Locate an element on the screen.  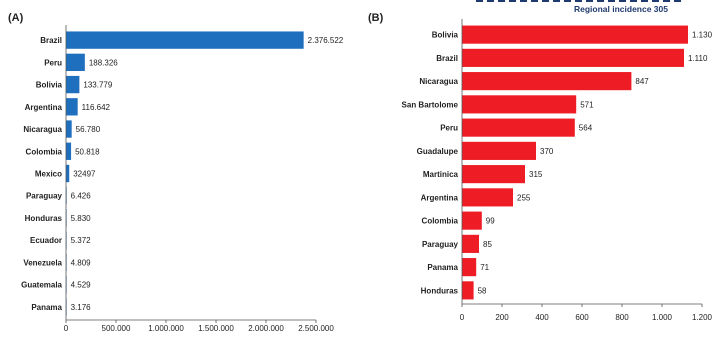
panel-a-category-label-0: Brazil is located at coordinates (51, 40).